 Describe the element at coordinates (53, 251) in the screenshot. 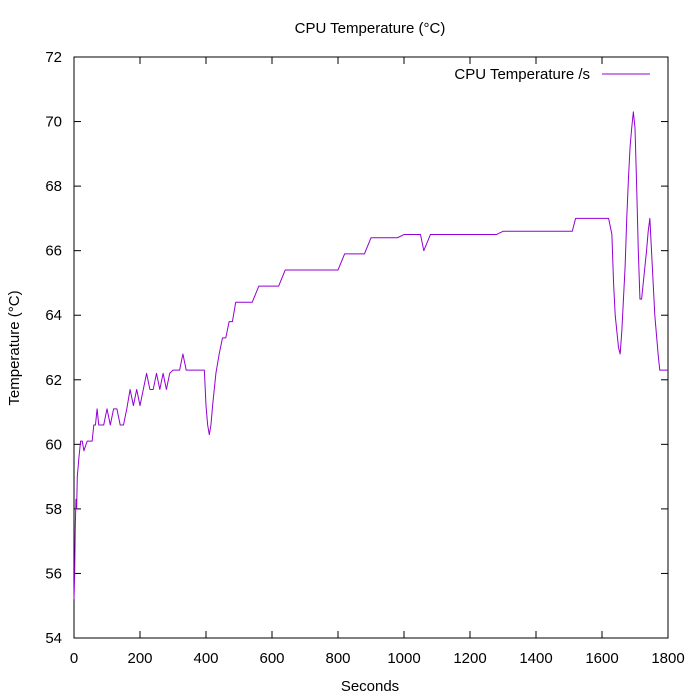

I see `y-tick-label: 66` at that location.